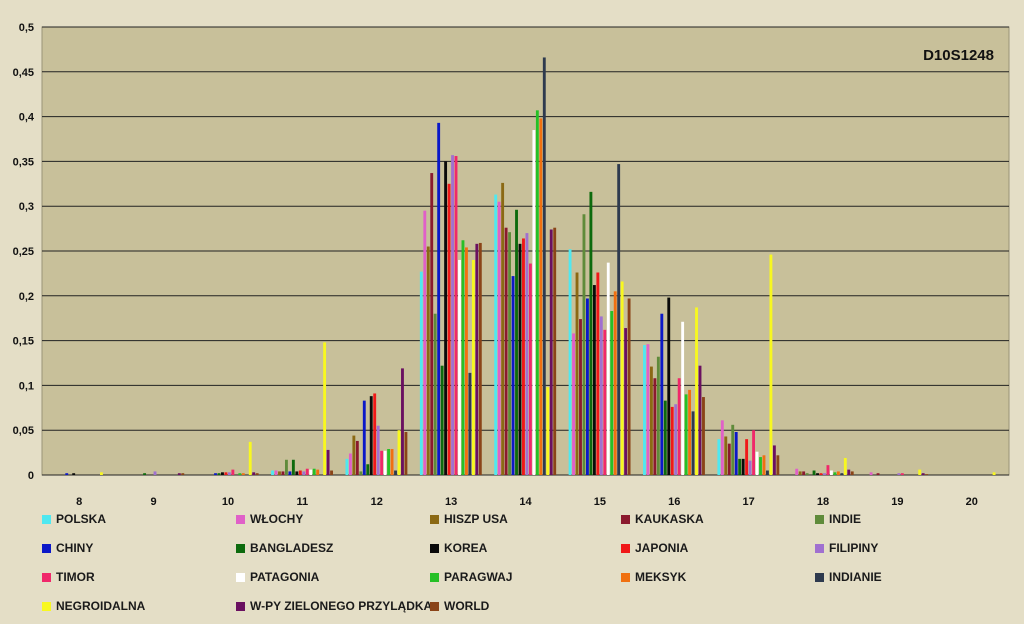 This screenshot has height=624, width=1024. I want to click on legend-item: PARAGWAJ, so click(471, 577).